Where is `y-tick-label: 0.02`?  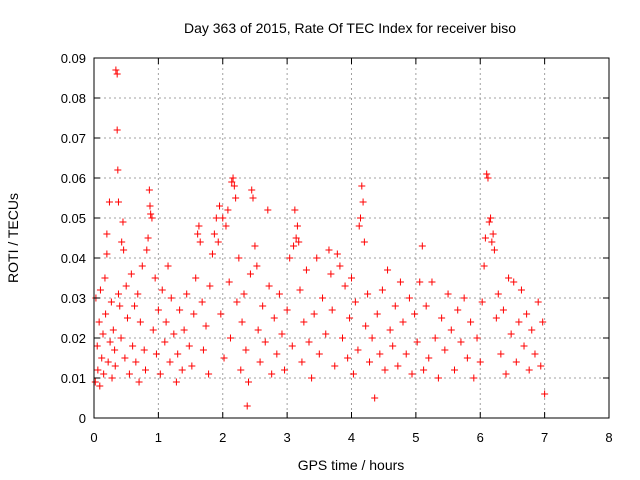 y-tick-label: 0.02 is located at coordinates (73, 338).